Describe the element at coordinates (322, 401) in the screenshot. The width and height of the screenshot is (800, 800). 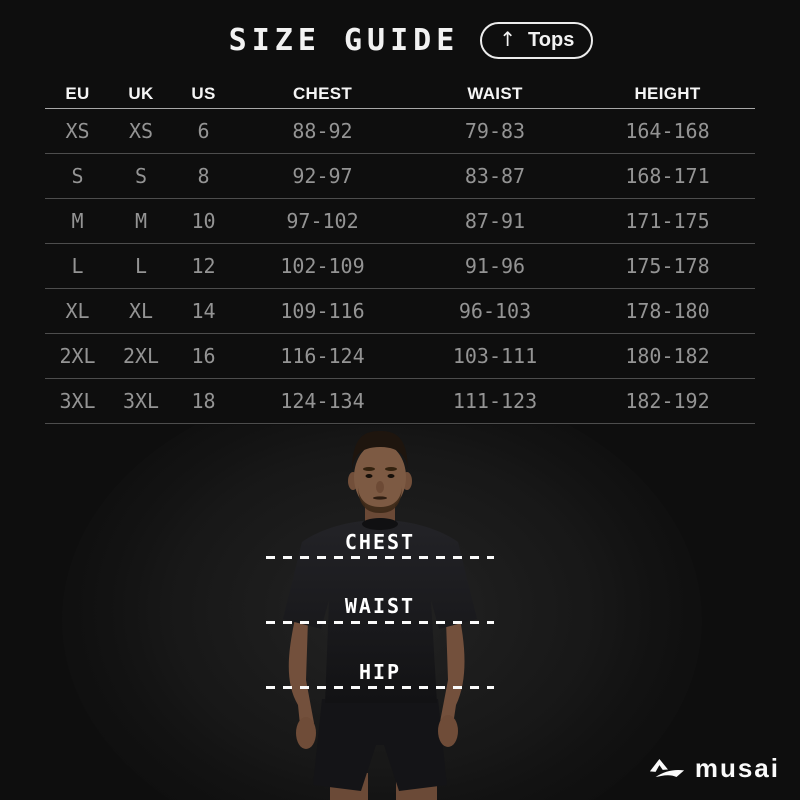
I see `table-cell: 124-134` at that location.